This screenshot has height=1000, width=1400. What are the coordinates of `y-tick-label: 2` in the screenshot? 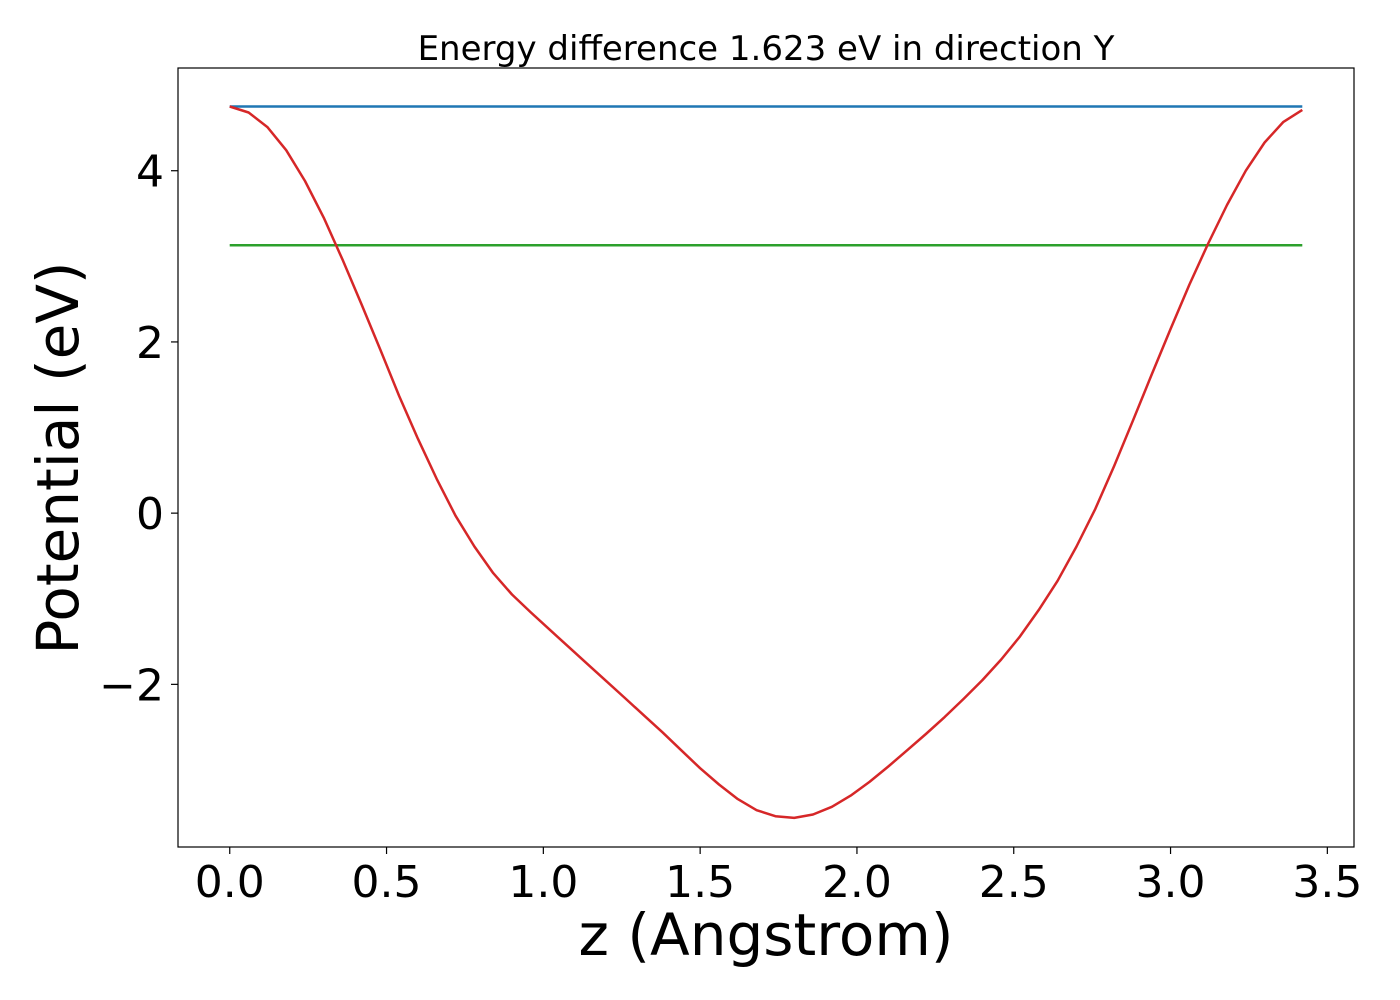 It's located at (150, 343).